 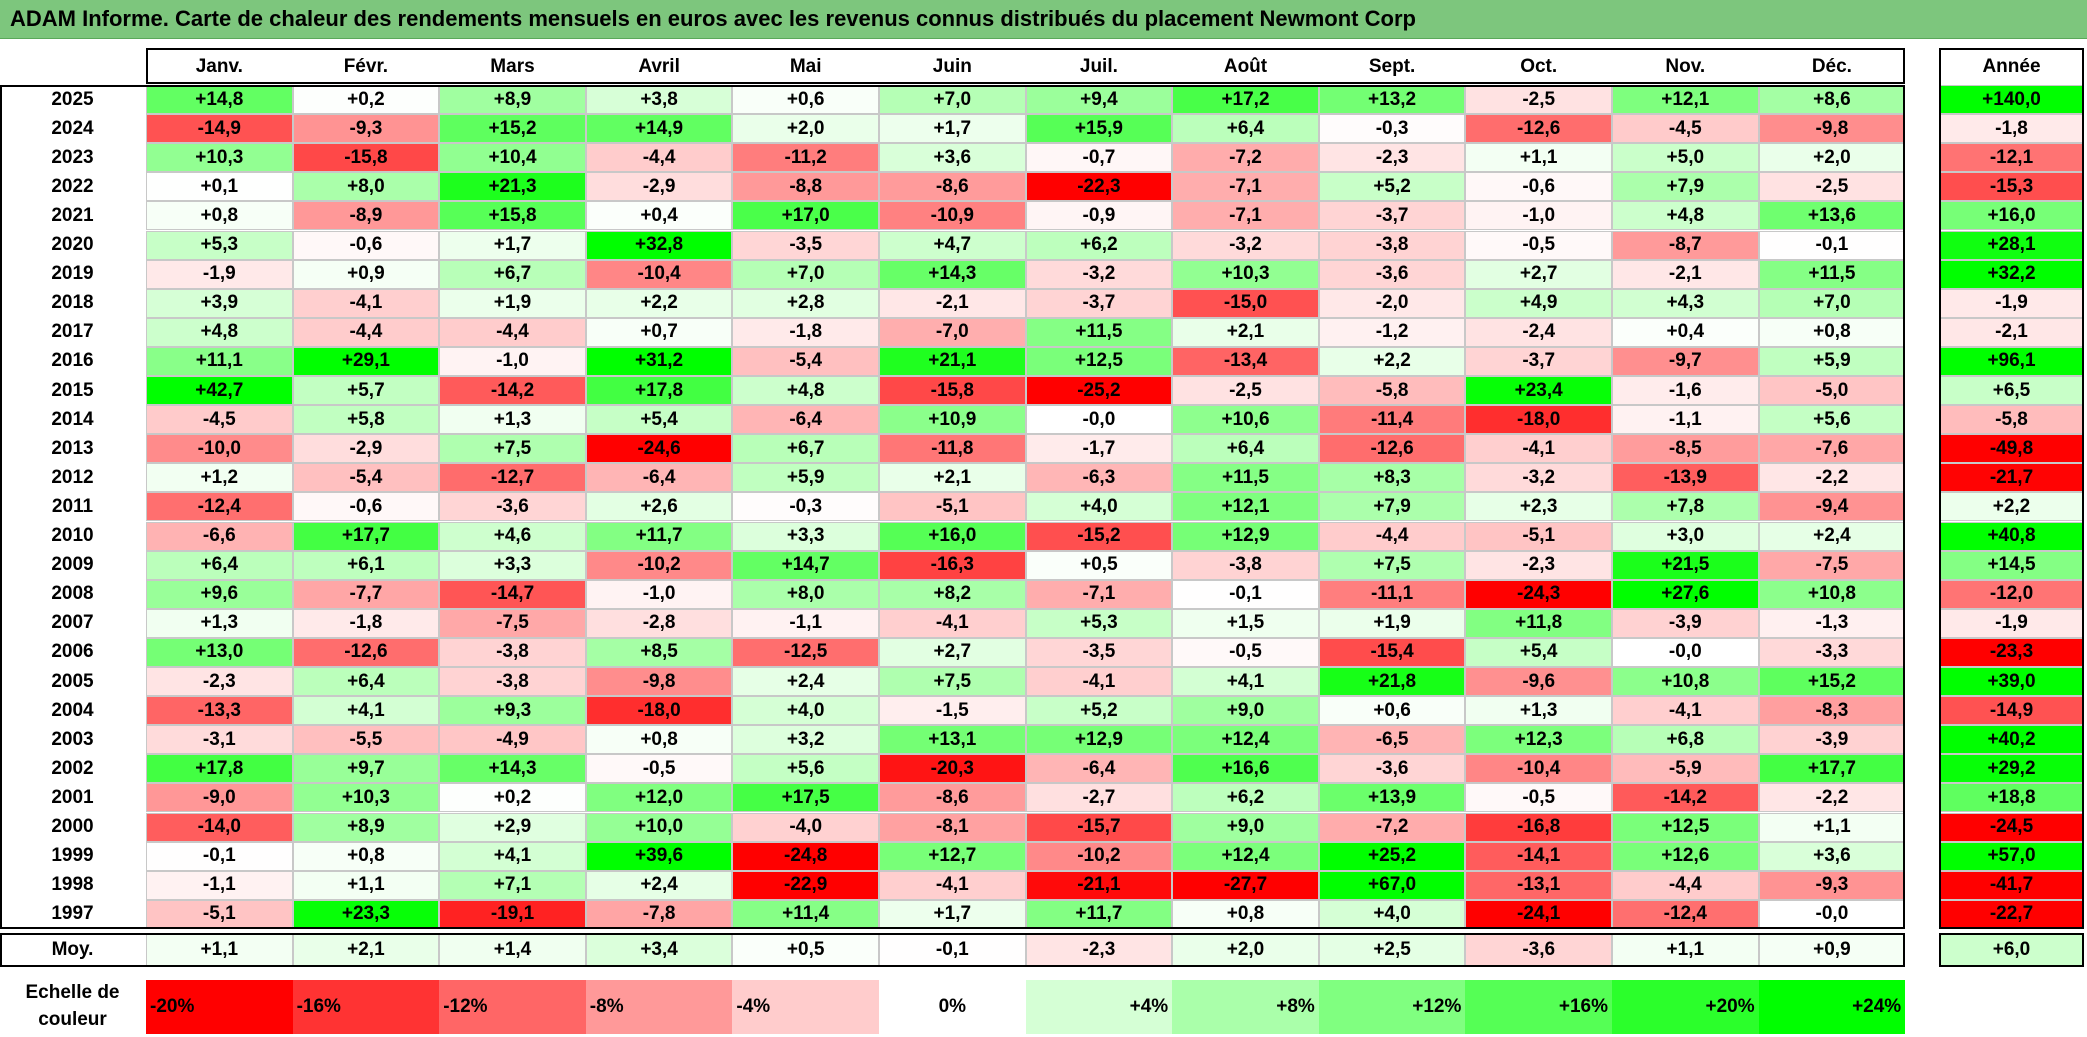 What do you see at coordinates (659, 245) in the screenshot?
I see `heatmap-cell: +32,8` at bounding box center [659, 245].